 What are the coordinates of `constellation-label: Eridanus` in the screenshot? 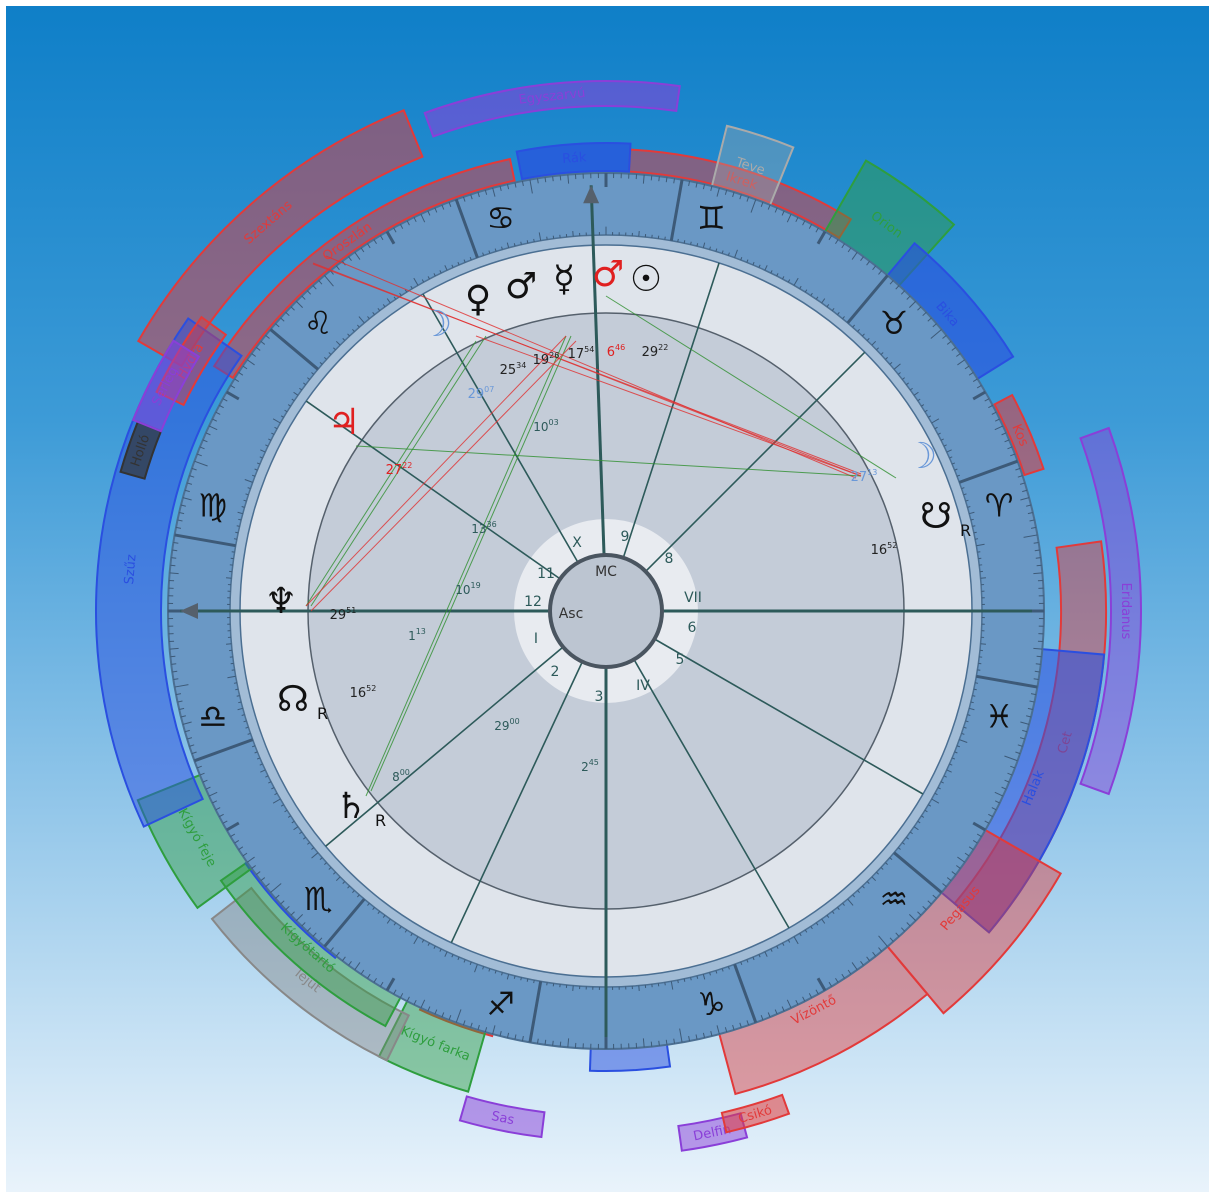 It's located at (1125, 611).